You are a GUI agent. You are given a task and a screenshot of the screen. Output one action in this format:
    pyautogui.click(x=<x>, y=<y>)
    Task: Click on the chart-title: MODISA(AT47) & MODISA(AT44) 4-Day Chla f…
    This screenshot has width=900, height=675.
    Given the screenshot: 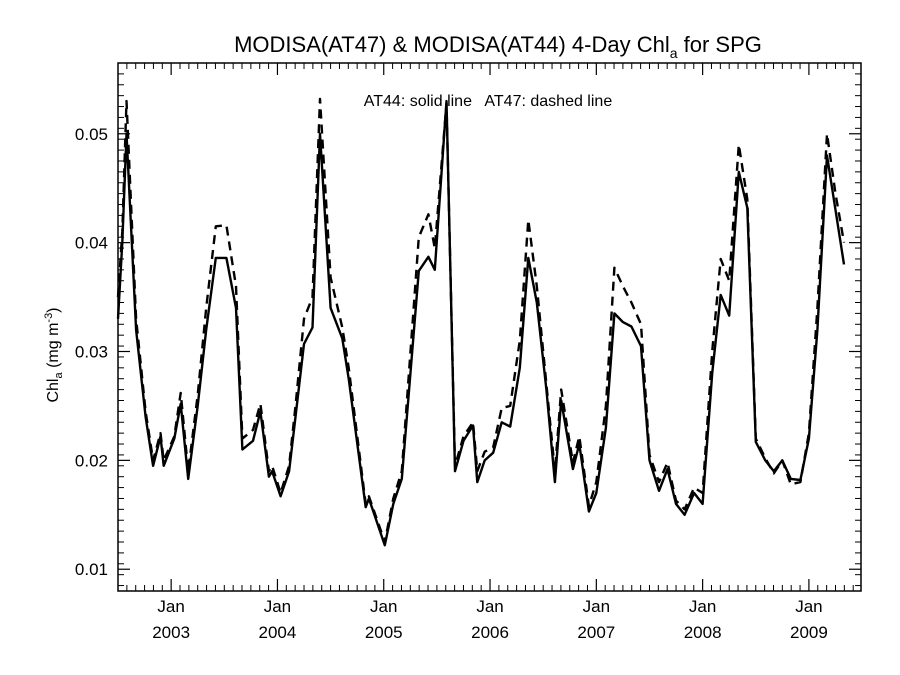 What is the action you would take?
    pyautogui.click(x=498, y=46)
    